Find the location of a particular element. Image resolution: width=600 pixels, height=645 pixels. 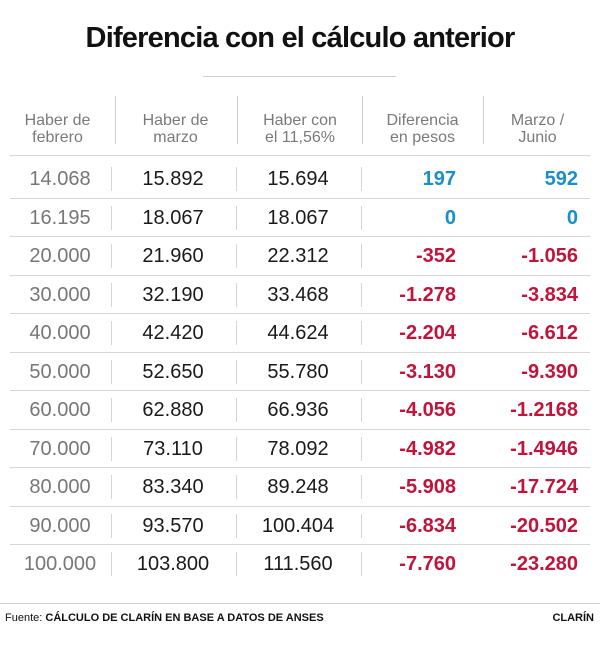

table-cell-haber-11-56: 18.067 is located at coordinates (298, 217).